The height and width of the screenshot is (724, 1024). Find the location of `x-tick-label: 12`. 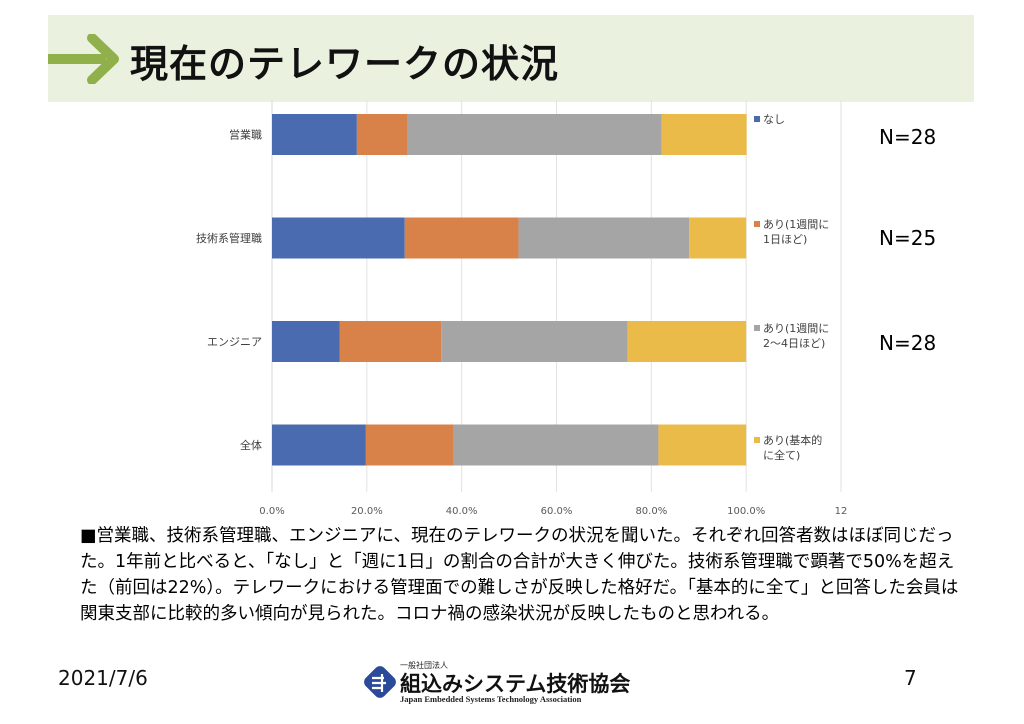

x-tick-label: 12 is located at coordinates (841, 511).